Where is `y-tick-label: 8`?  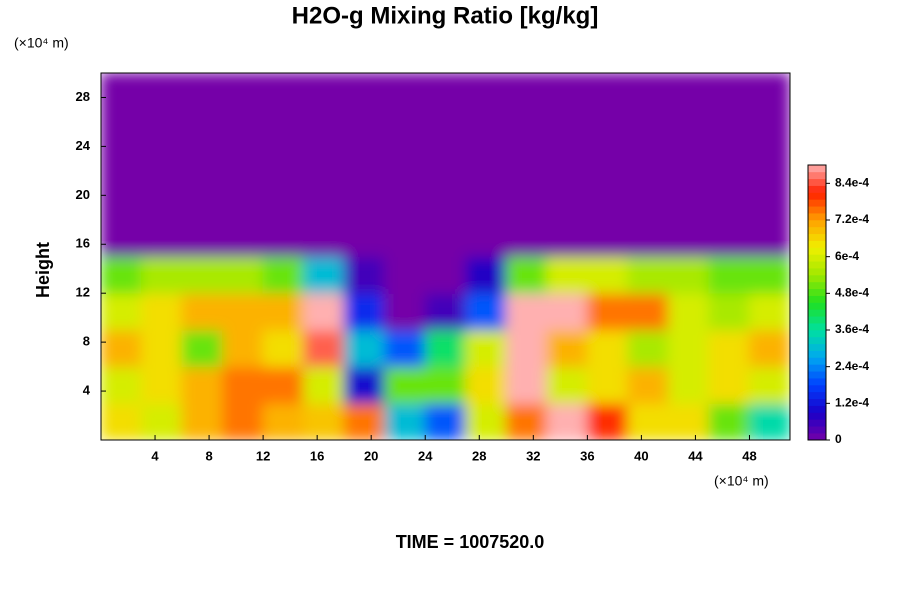
y-tick-label: 8 is located at coordinates (86, 341).